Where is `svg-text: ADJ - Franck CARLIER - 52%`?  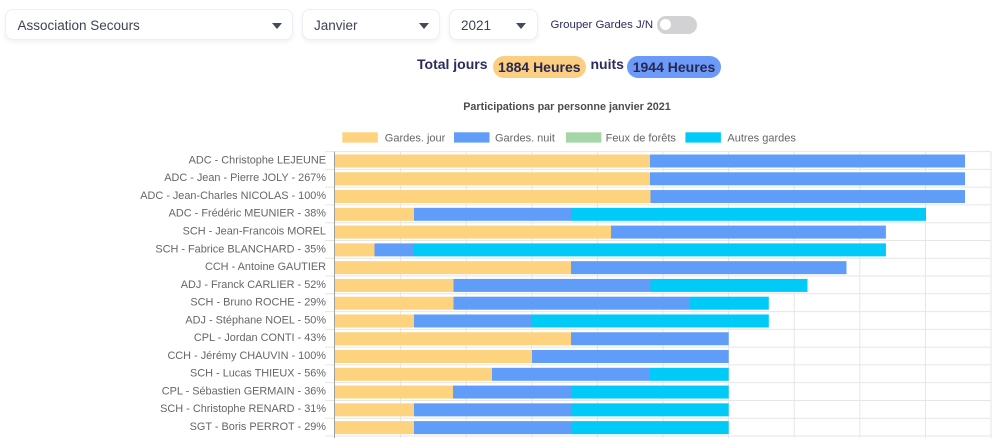
svg-text: ADJ - Franck CARLIER - 52% is located at coordinates (254, 285).